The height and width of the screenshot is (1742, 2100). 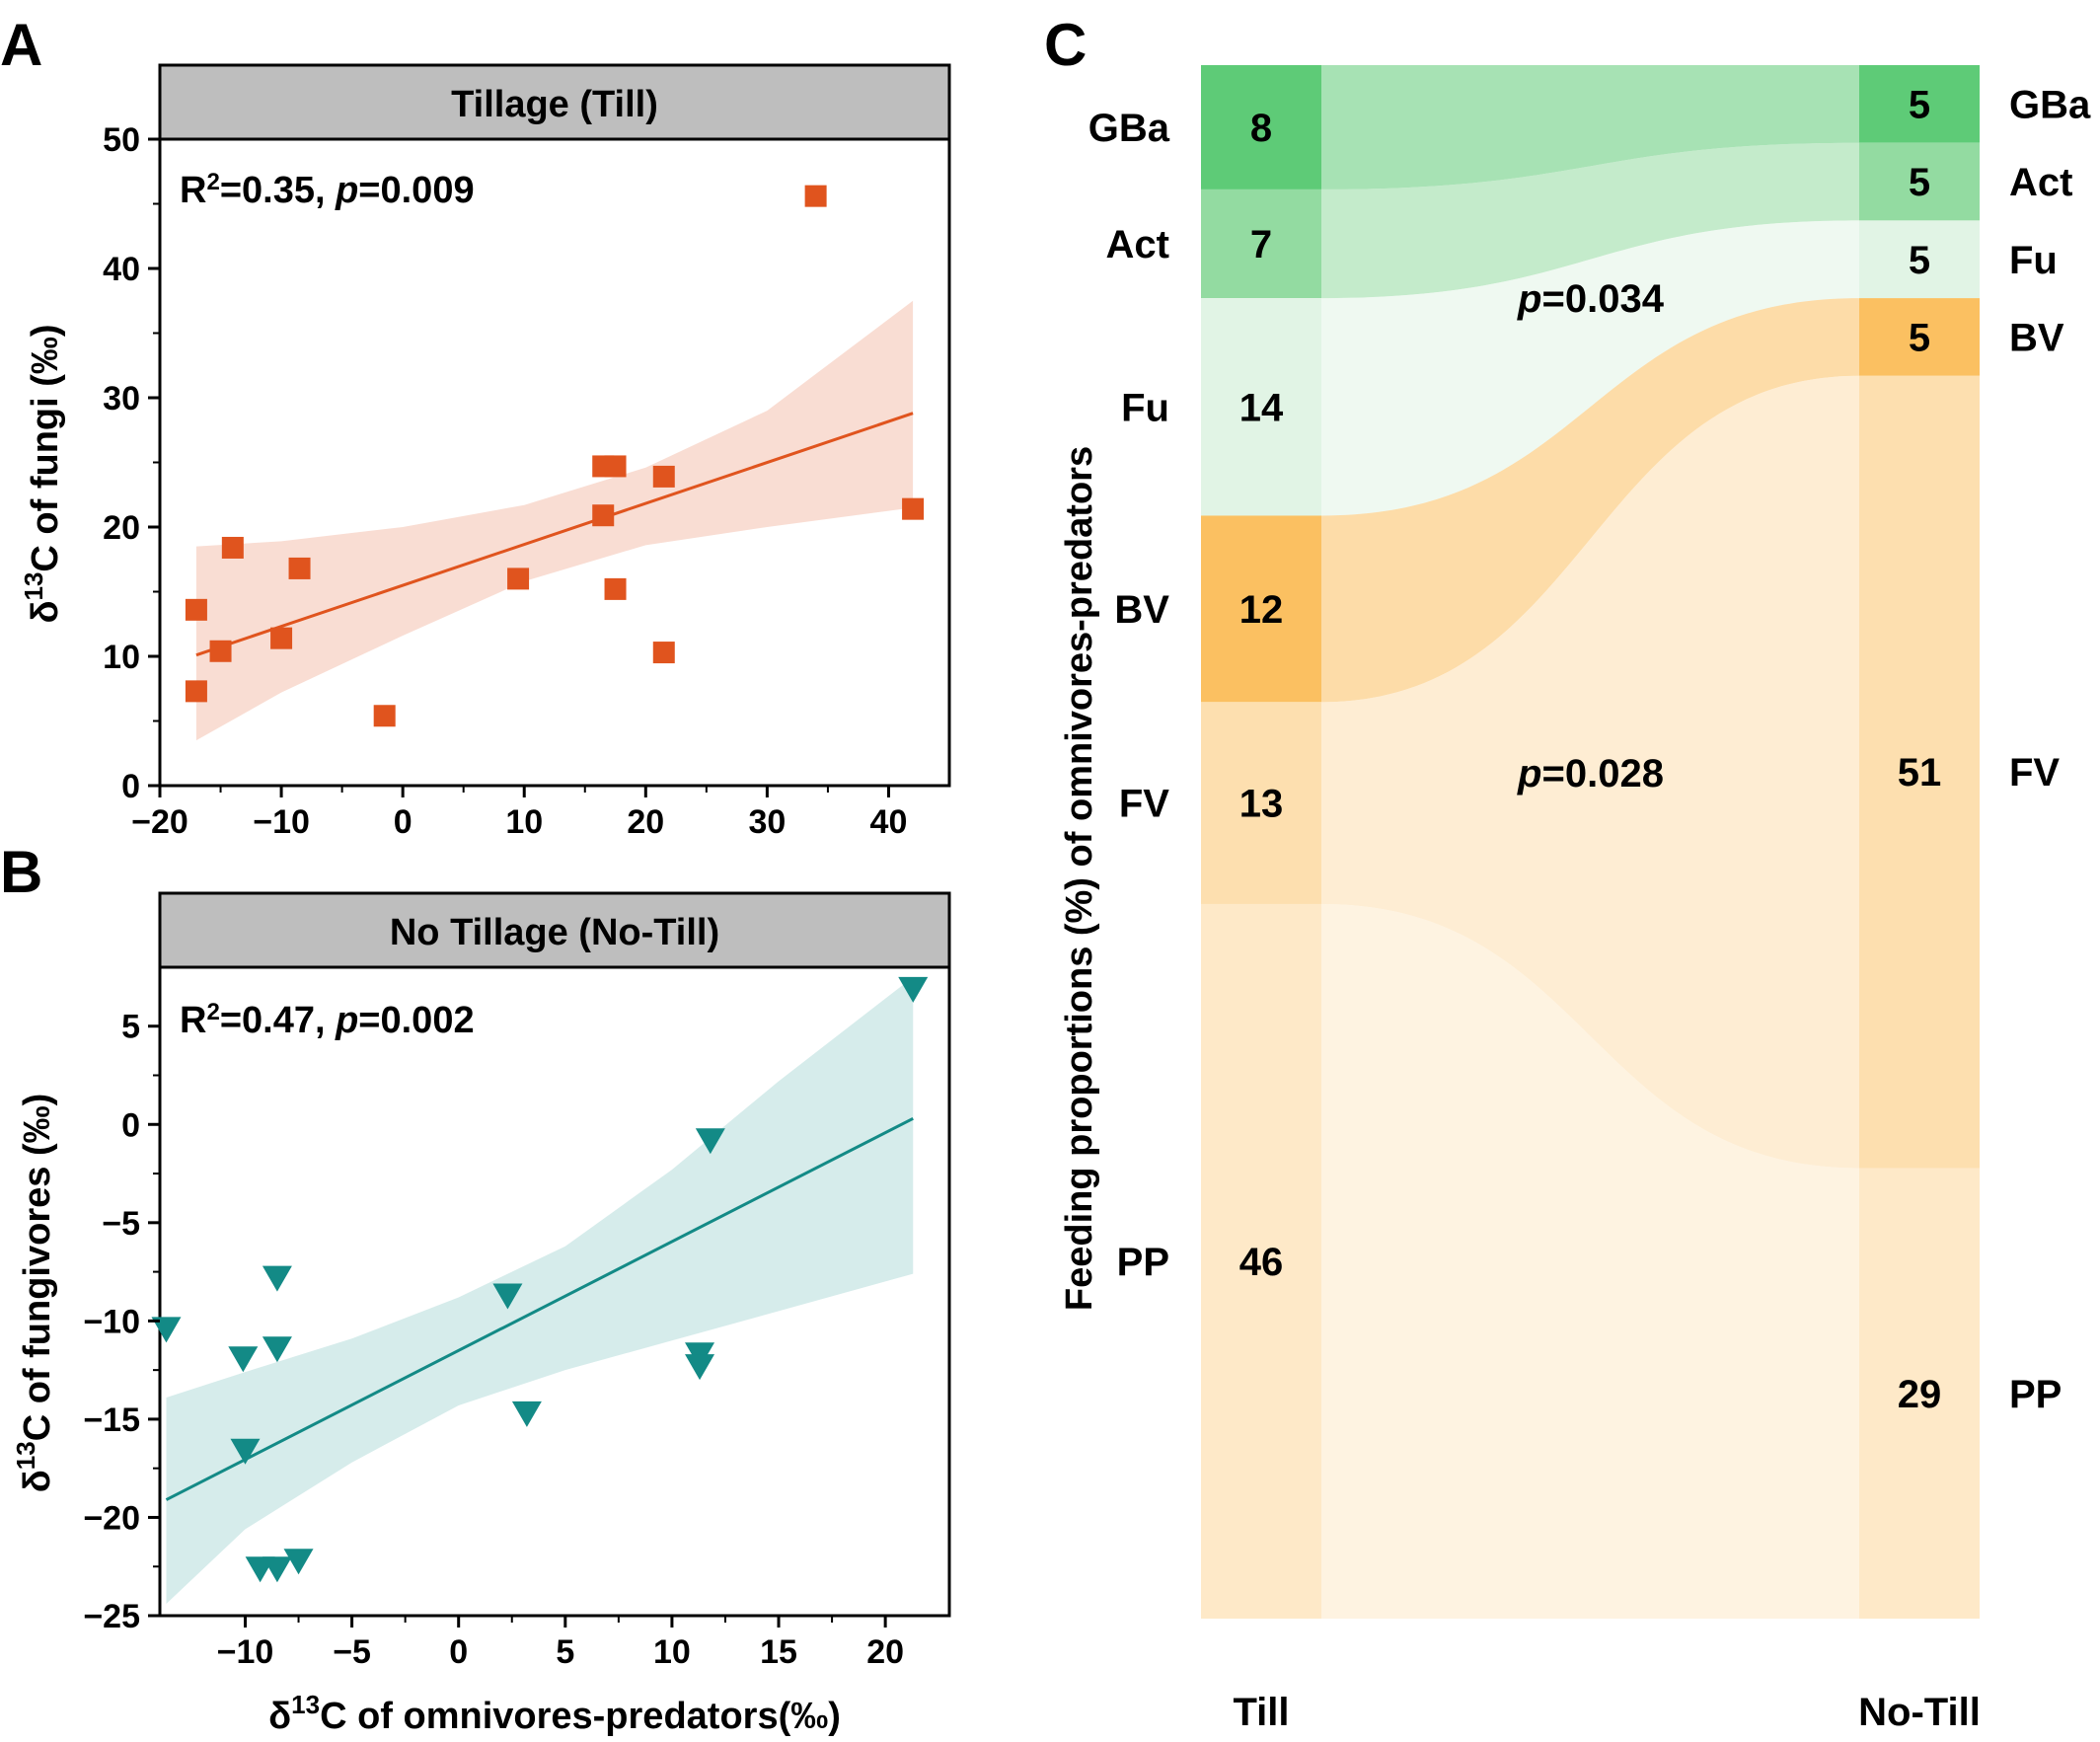 I want to click on y-tick-label-b-5: 0, so click(x=130, y=1125).